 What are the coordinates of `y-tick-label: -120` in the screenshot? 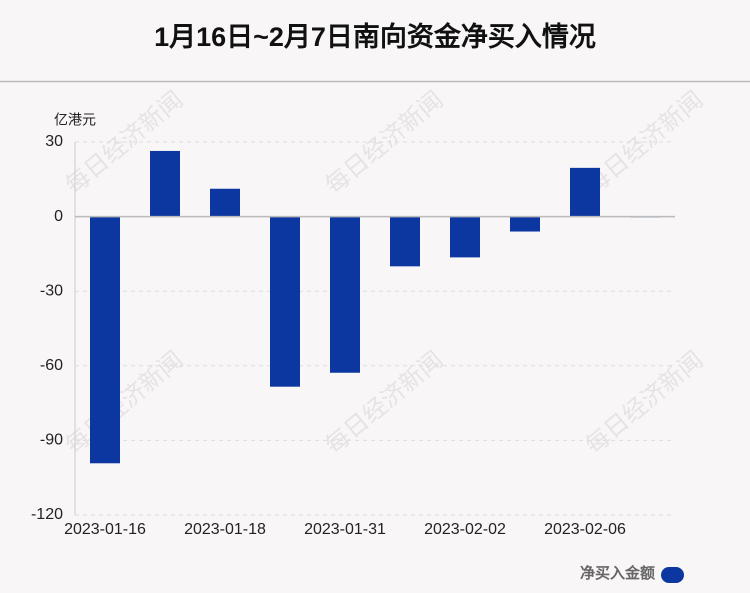 It's located at (47, 514).